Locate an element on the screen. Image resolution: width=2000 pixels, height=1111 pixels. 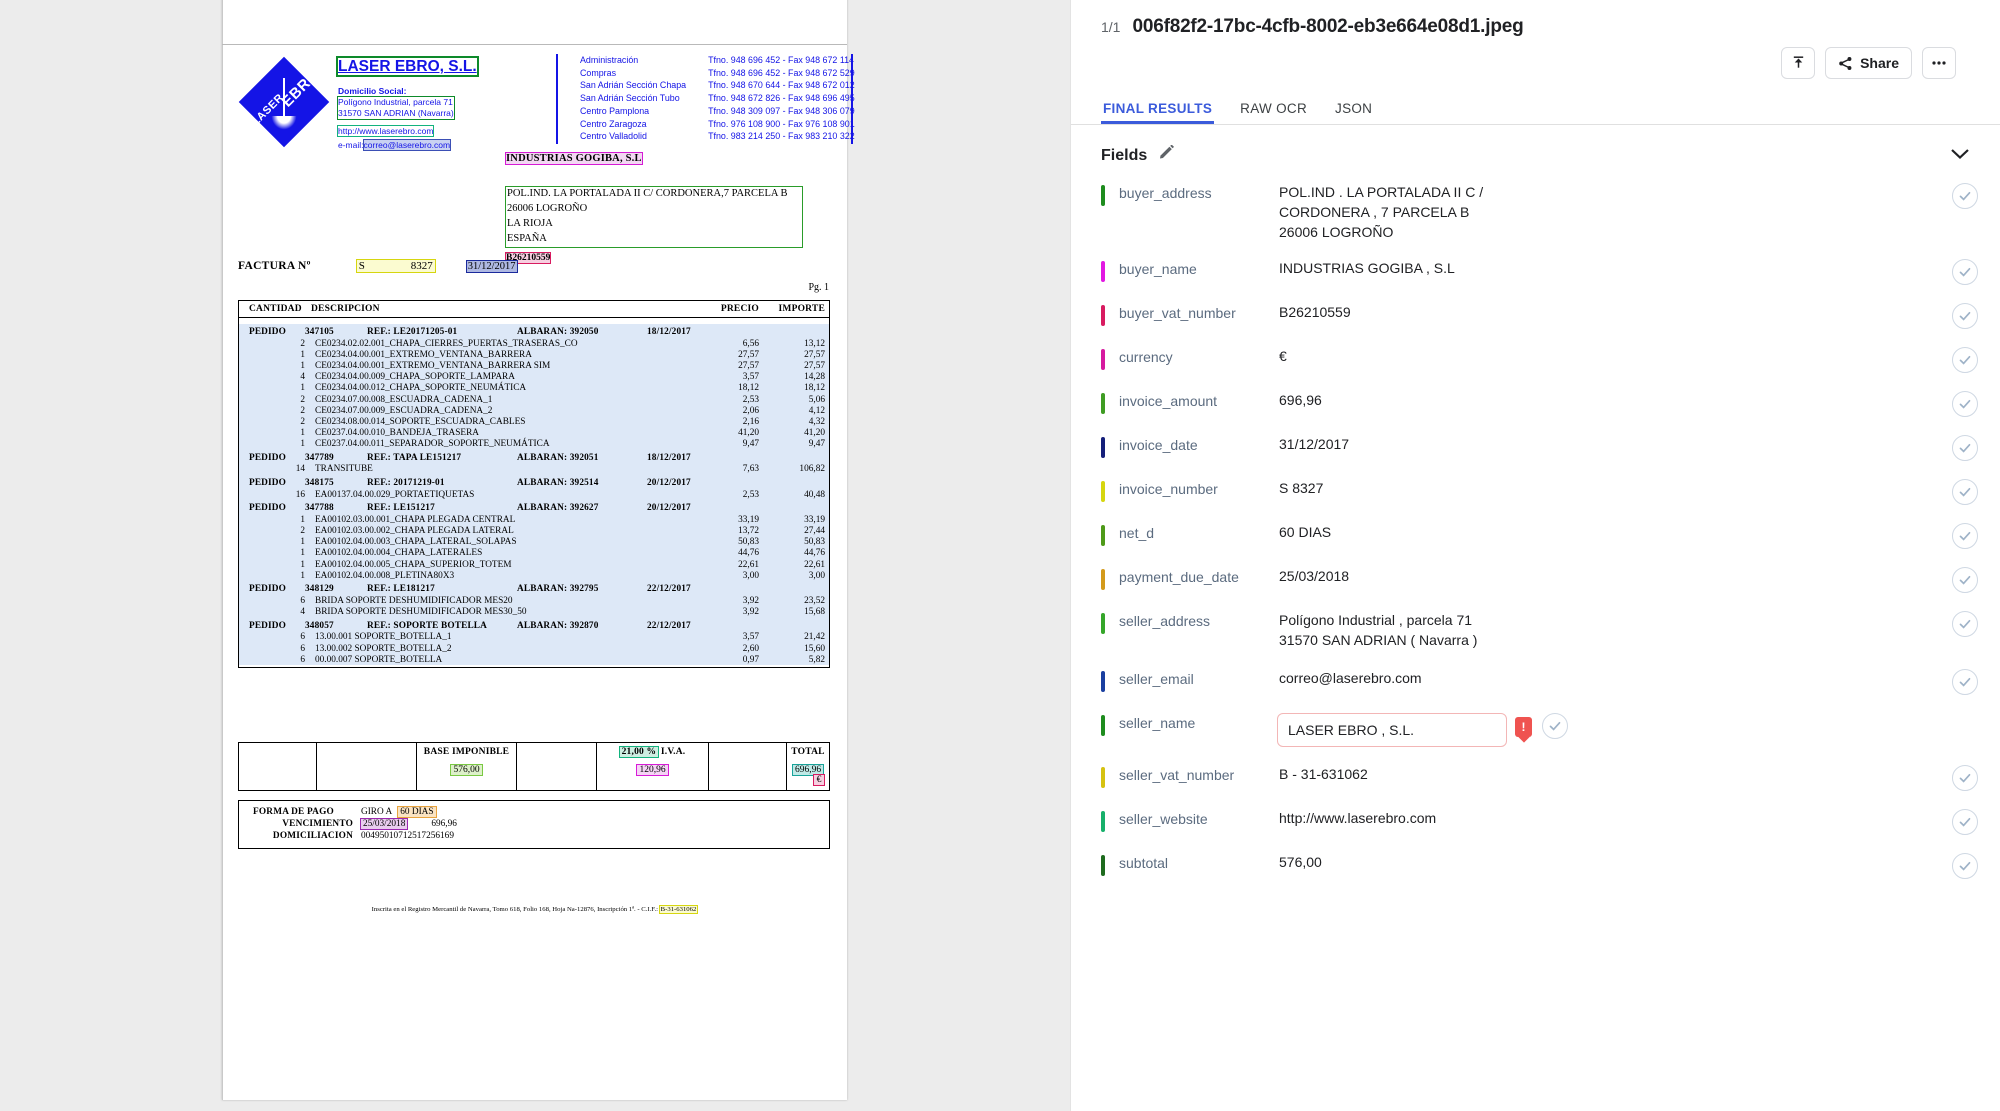
factura-label: FACTURA Nº is located at coordinates (274, 266).